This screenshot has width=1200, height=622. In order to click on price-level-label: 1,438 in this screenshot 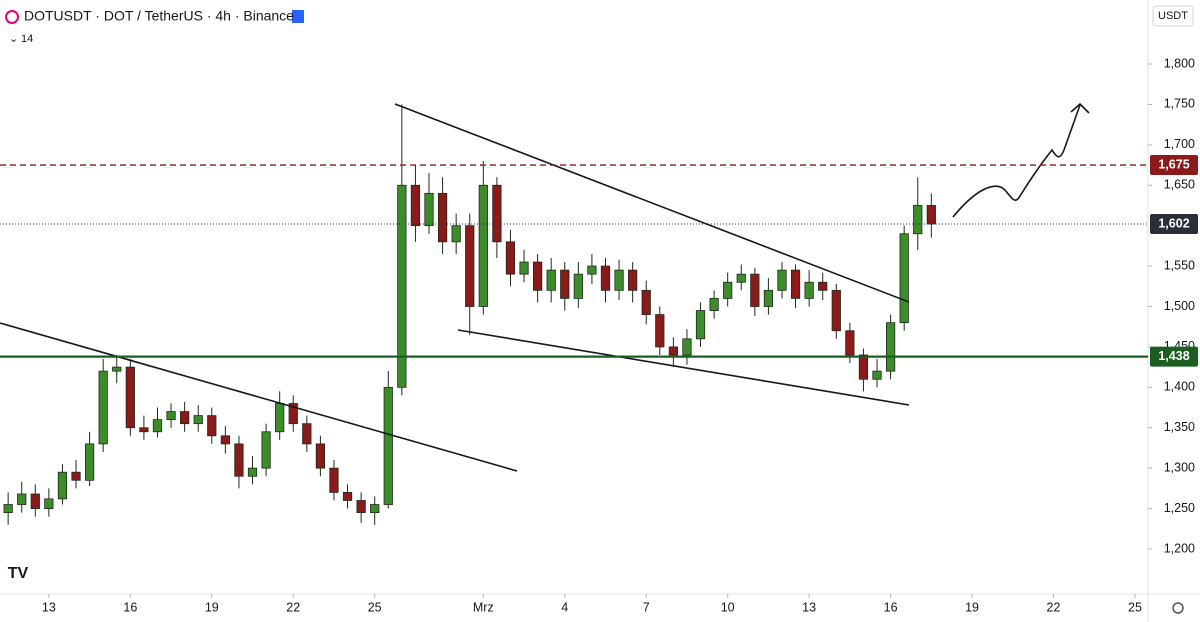, I will do `click(1173, 356)`.